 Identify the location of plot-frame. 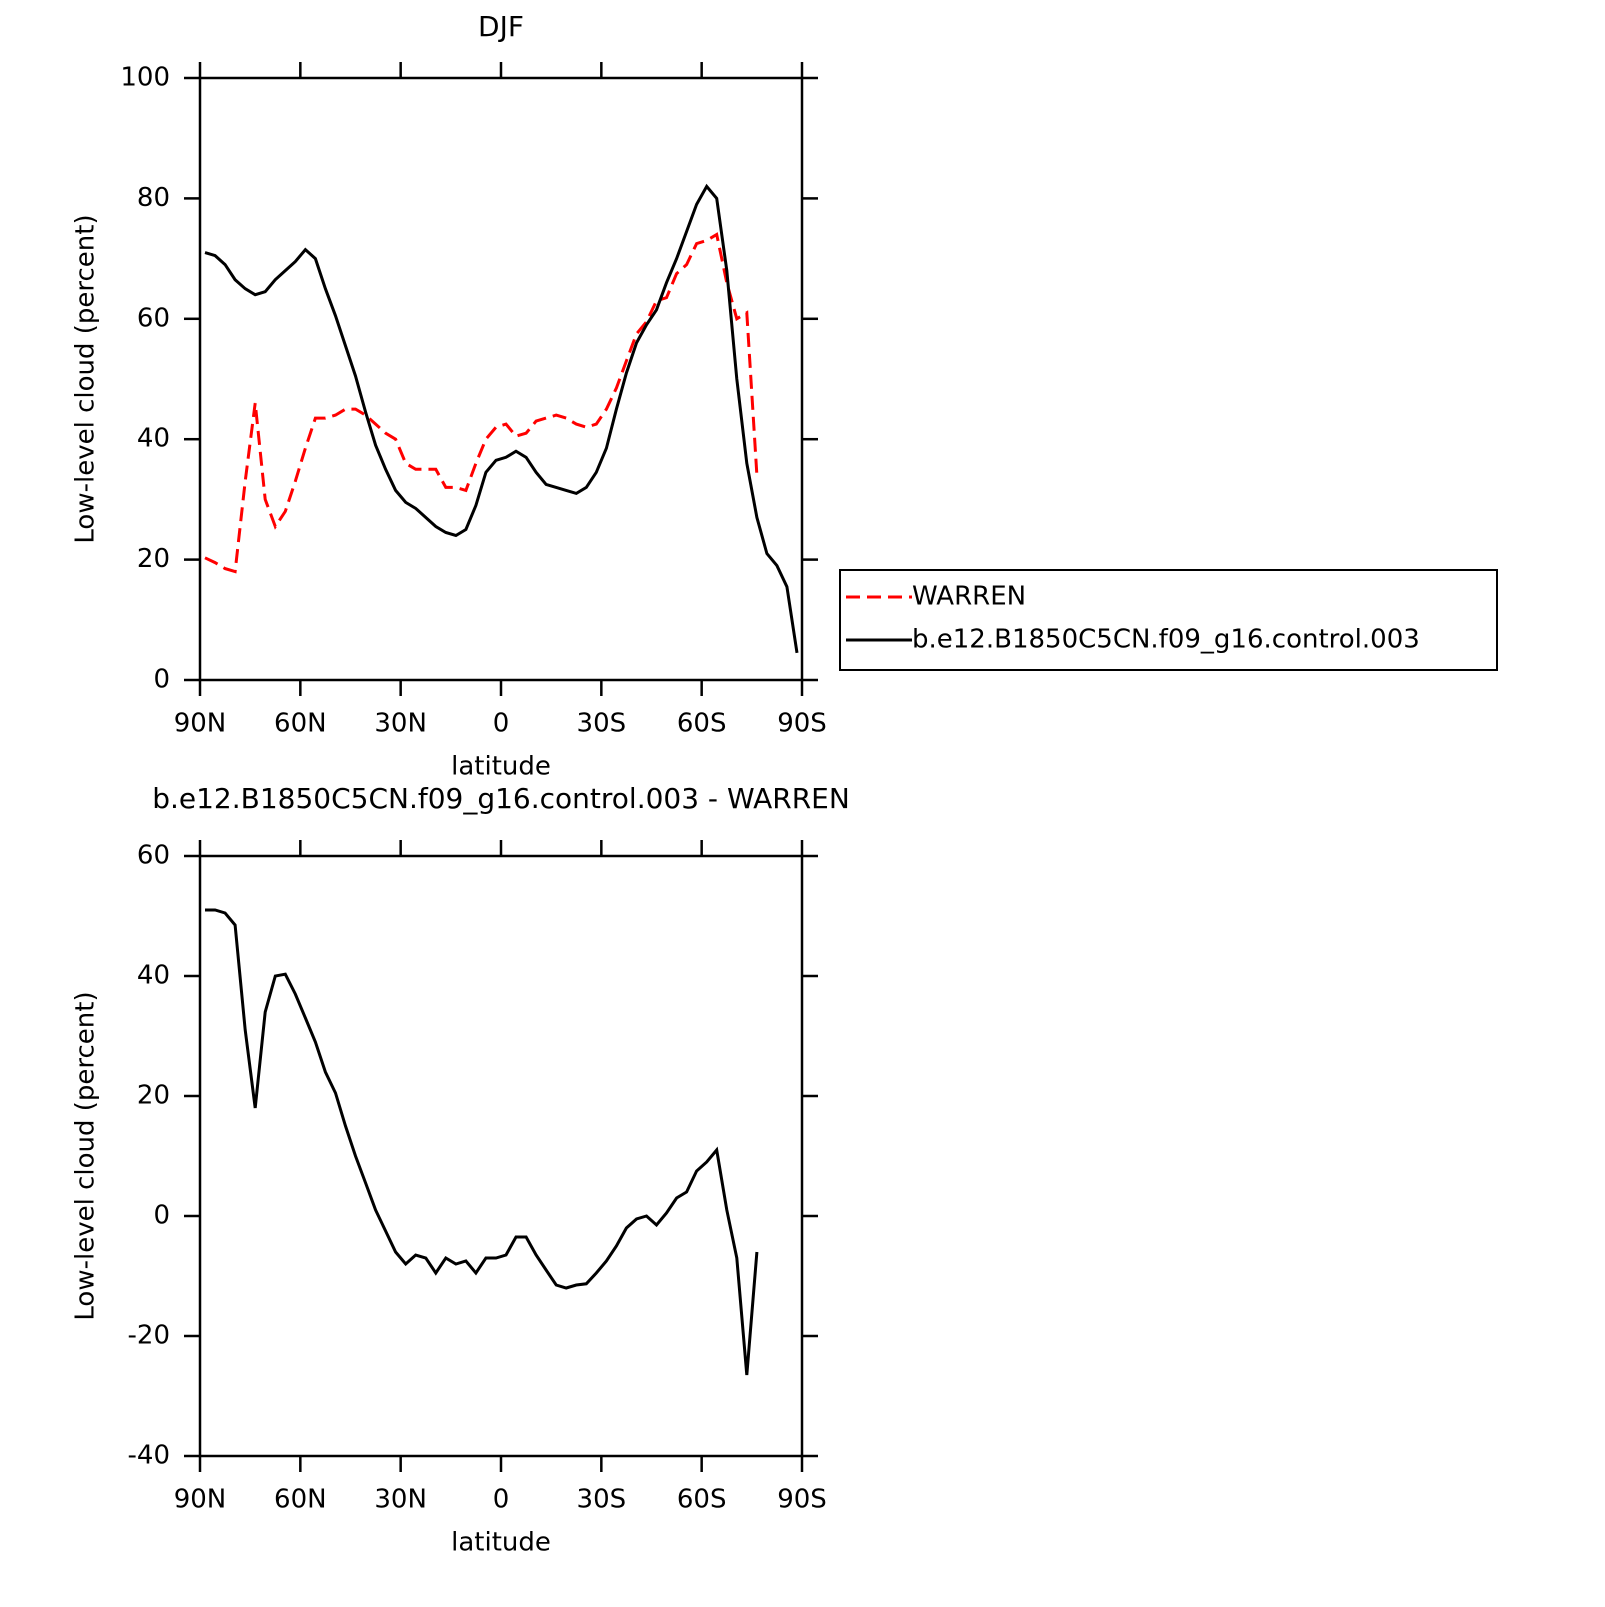
(501, 379).